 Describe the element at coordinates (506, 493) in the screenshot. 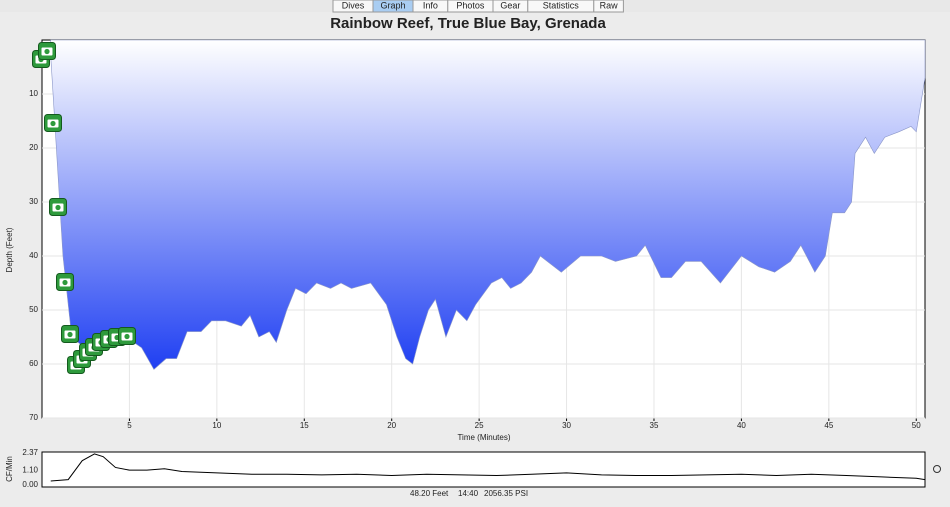

I see `status-pressure: 2056.35 PSI` at that location.